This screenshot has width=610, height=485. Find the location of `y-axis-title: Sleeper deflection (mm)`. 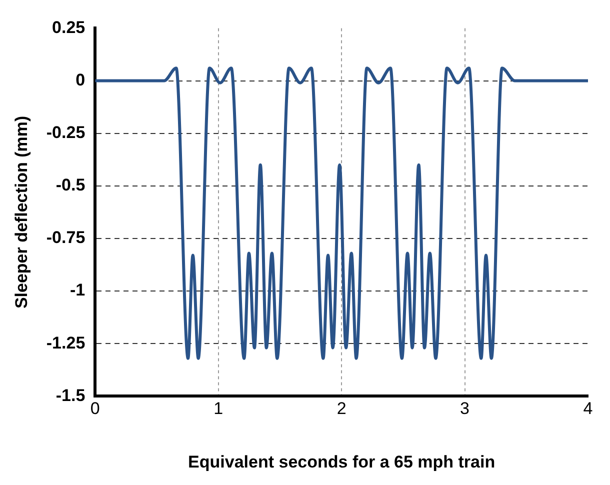

y-axis-title: Sleeper deflection (mm) is located at coordinates (21, 212).